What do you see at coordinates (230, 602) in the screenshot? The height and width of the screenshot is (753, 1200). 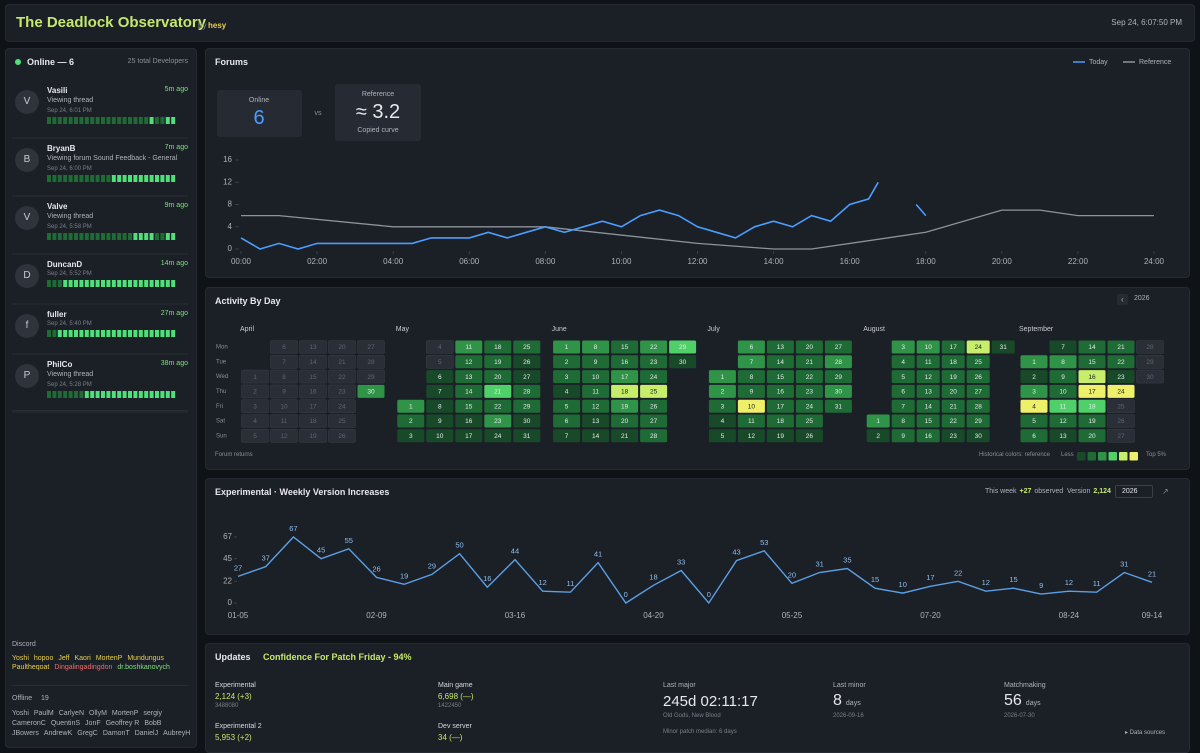 I see `y-tick-label: 0` at bounding box center [230, 602].